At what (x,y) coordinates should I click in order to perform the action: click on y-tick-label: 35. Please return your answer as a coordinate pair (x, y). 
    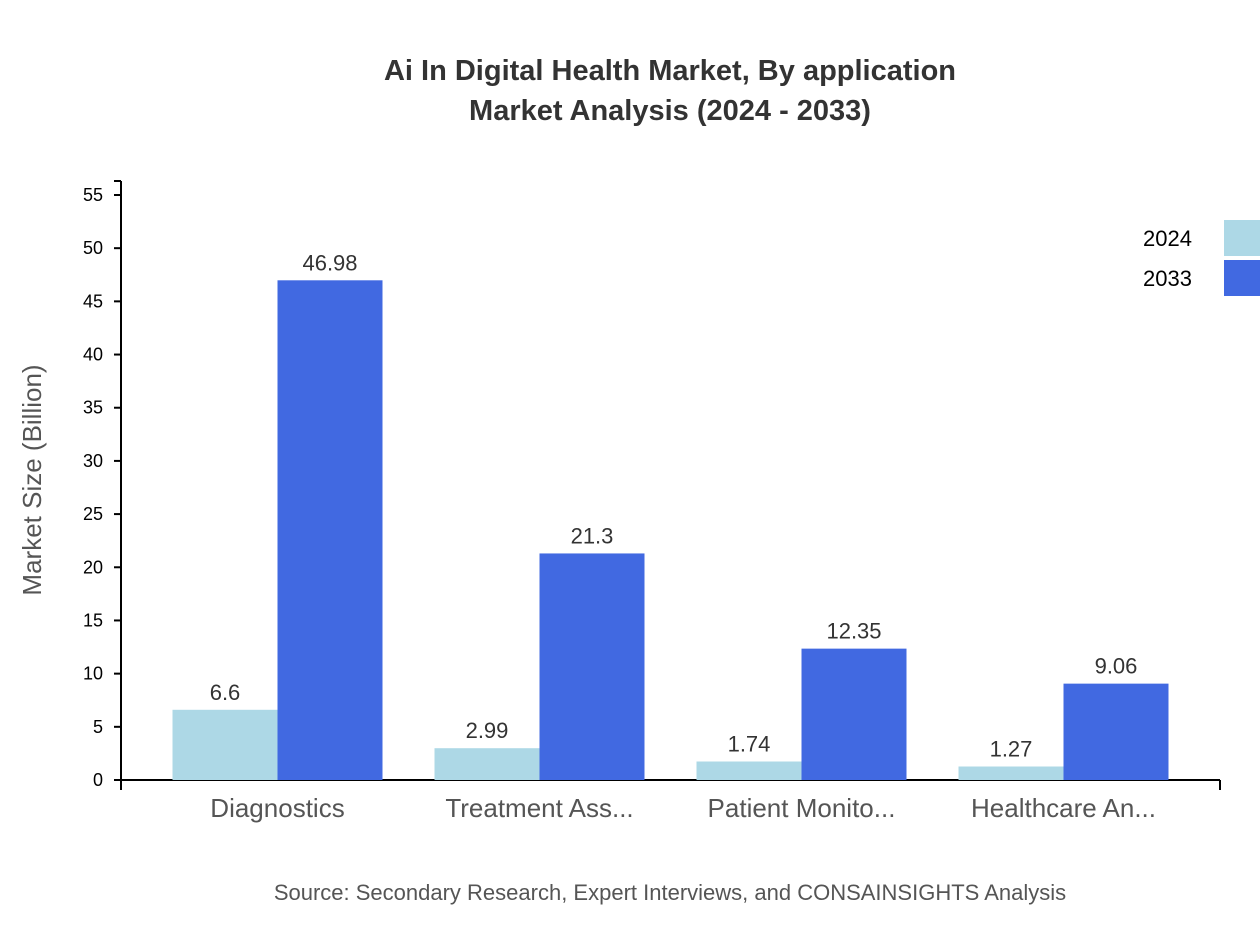
    Looking at the image, I should click on (93, 408).